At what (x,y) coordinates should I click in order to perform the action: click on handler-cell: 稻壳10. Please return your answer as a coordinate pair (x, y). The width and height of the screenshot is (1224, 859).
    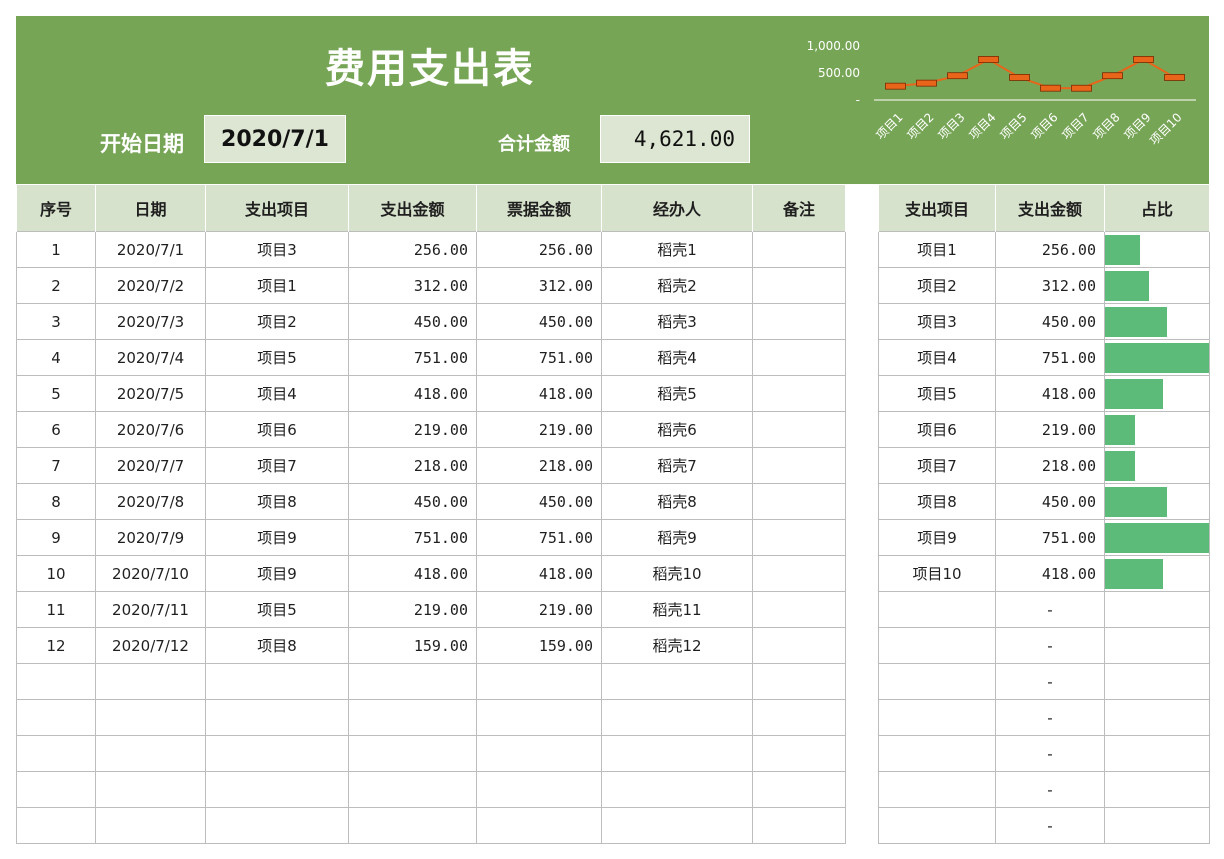
    Looking at the image, I should click on (677, 573).